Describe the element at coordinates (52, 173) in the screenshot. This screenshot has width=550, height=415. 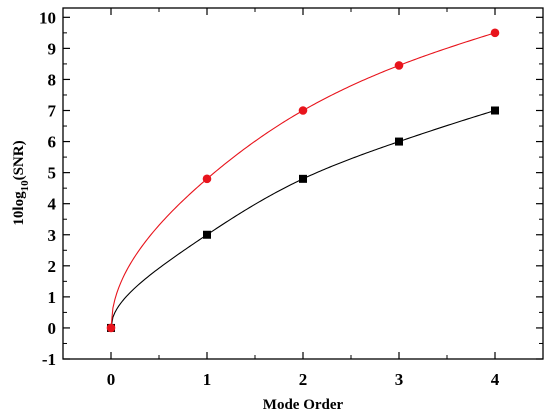
I see `y-tick-label: 5` at that location.